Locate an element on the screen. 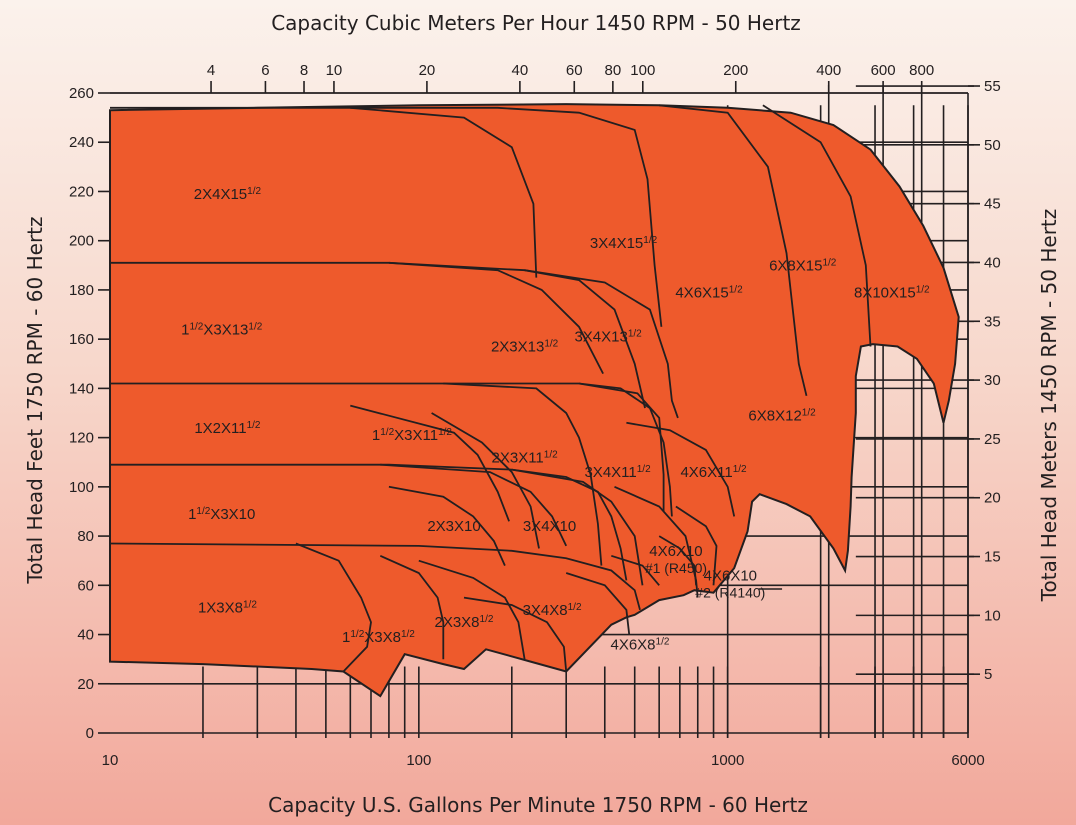 This screenshot has width=1076, height=825. top-tick-label: 4 is located at coordinates (211, 70).